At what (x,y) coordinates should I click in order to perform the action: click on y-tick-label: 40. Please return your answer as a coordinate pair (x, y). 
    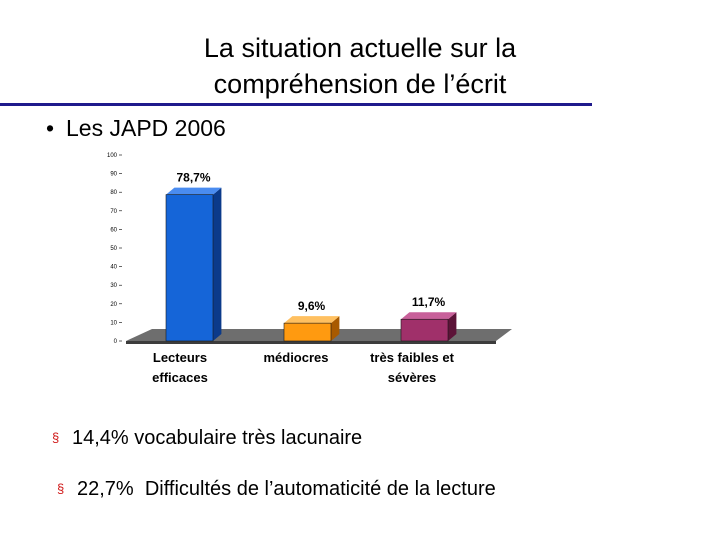
    Looking at the image, I should click on (113, 268).